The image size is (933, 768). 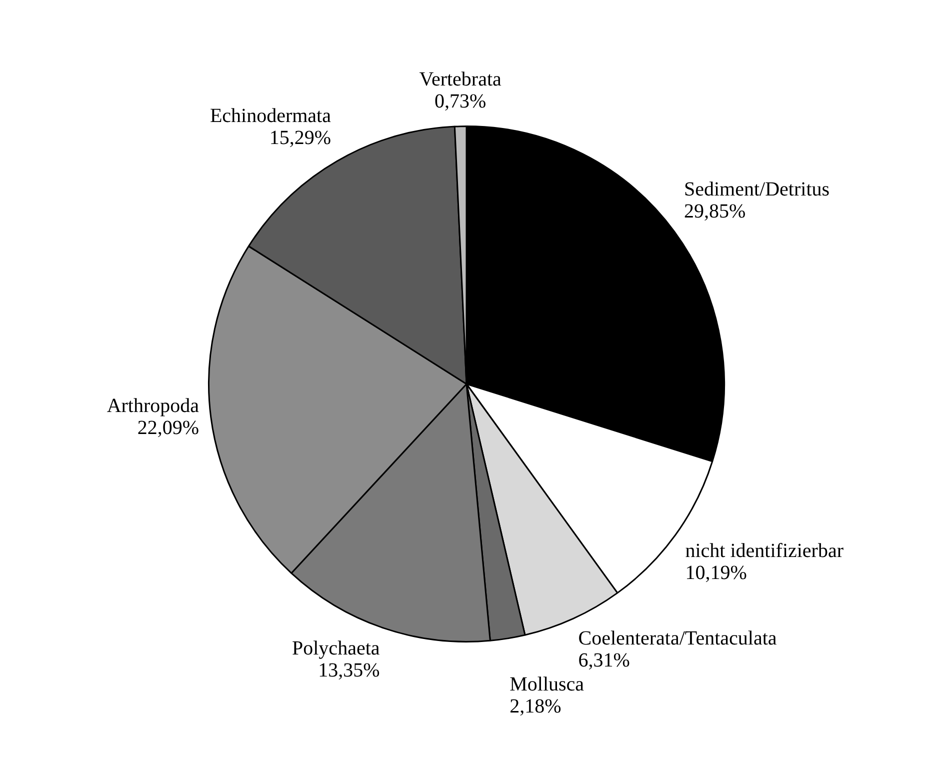 What do you see at coordinates (677, 639) in the screenshot?
I see `slice-label: Coelenterata/Tentaculata` at bounding box center [677, 639].